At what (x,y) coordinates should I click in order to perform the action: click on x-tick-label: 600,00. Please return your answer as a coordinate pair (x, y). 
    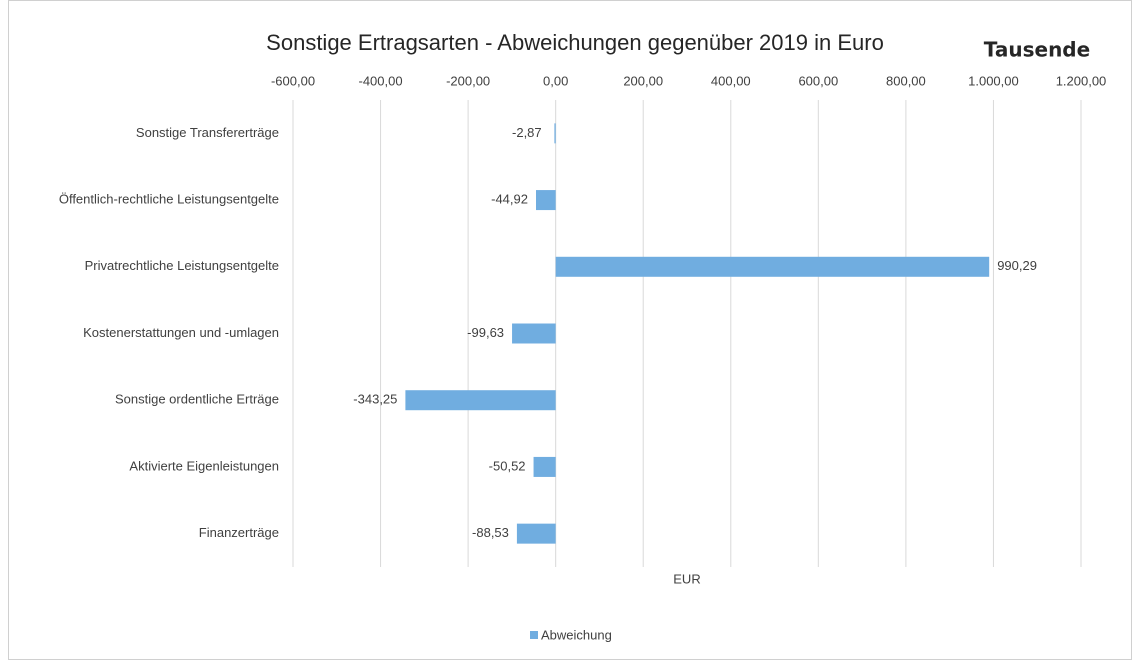
    Looking at the image, I should click on (818, 80).